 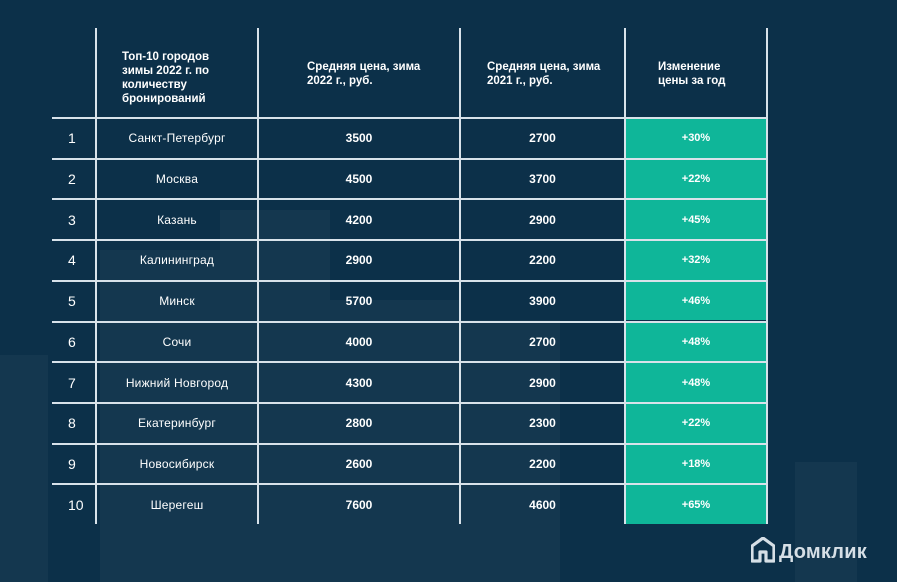 I want to click on change-cell: +30%, so click(x=696, y=138).